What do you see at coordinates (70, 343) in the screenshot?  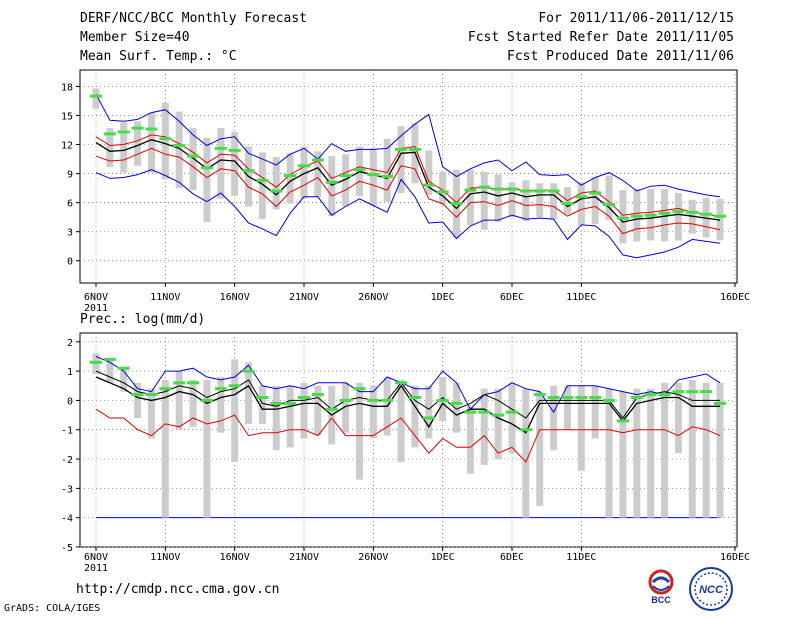 I see `y-tick-label: 2` at bounding box center [70, 343].